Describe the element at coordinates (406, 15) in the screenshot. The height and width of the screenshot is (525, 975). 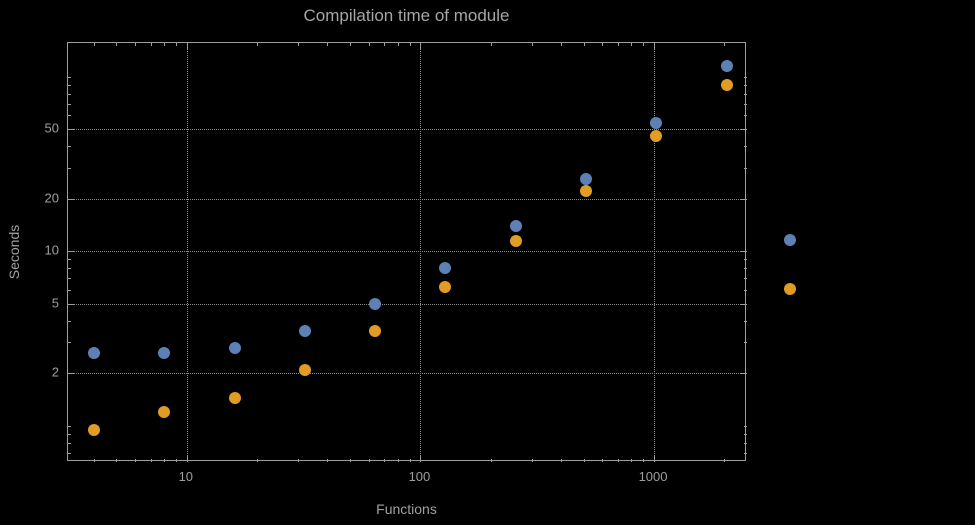
I see `chart-title: Compilation time of module` at that location.